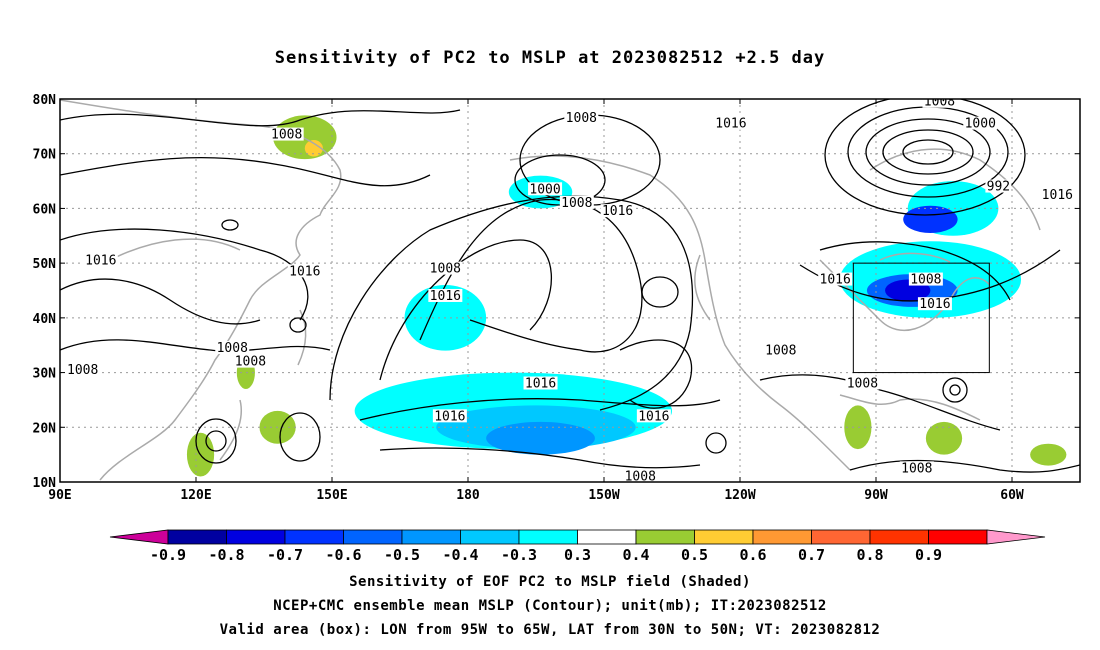 The width and height of the screenshot is (1100, 650). I want to click on colorbar-label: -0.9, so click(168, 555).